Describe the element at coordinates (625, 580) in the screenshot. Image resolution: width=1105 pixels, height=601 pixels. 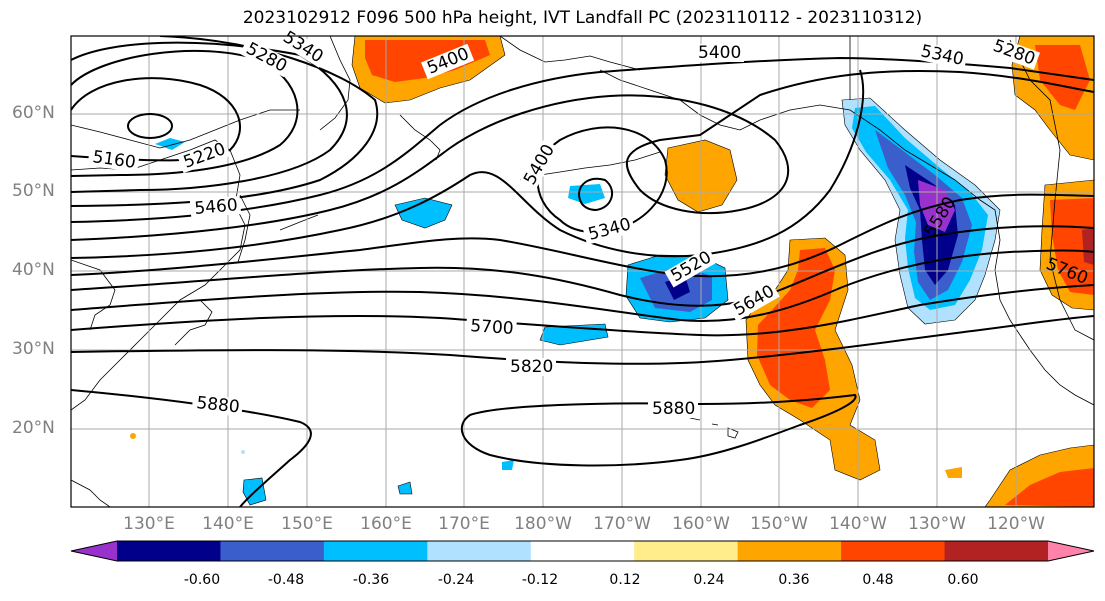
I see `colorbar-tick: 0.12` at that location.